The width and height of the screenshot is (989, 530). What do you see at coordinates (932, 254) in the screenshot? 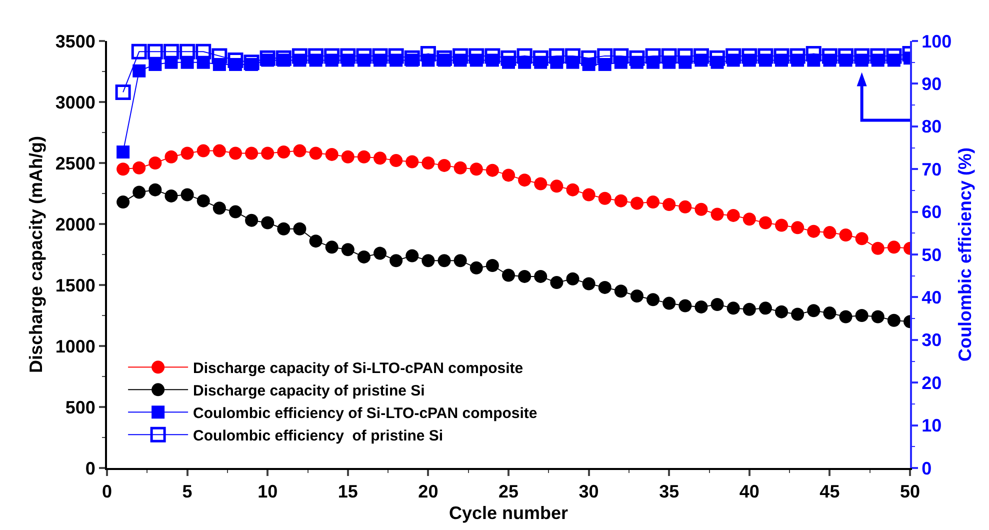
I see `y2-tick-label: 50` at bounding box center [932, 254].